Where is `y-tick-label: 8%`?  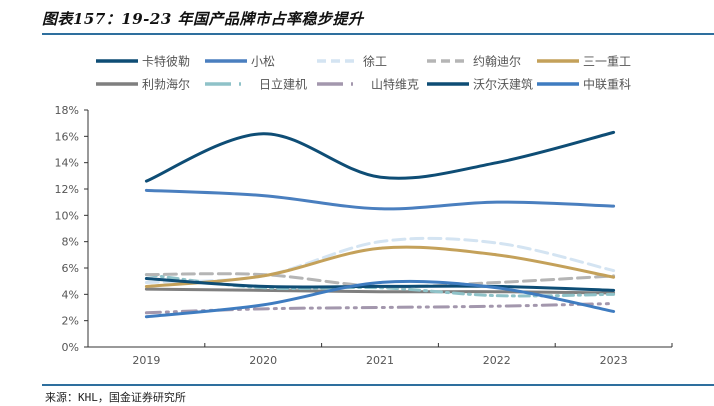
y-tick-label: 8% is located at coordinates (70, 242).